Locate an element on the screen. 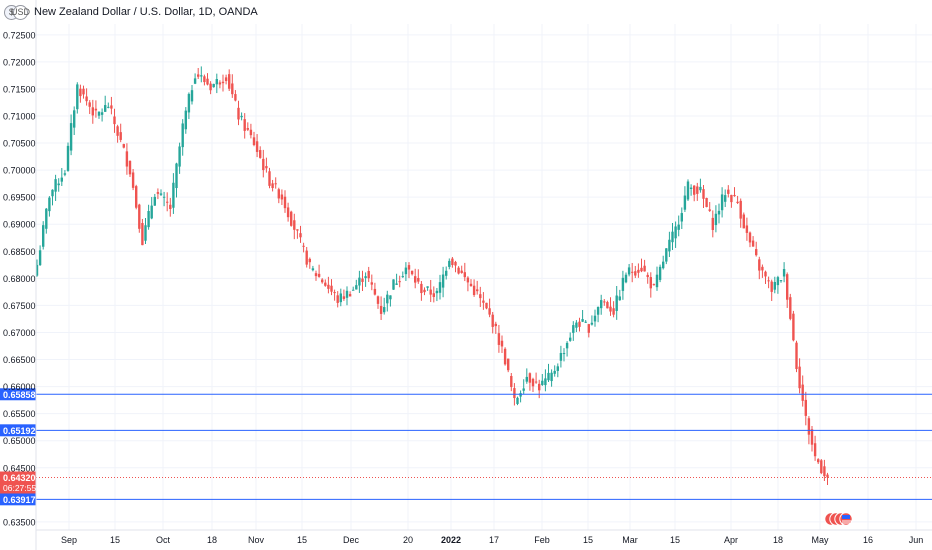  price-label: 0.65858 is located at coordinates (19, 395).